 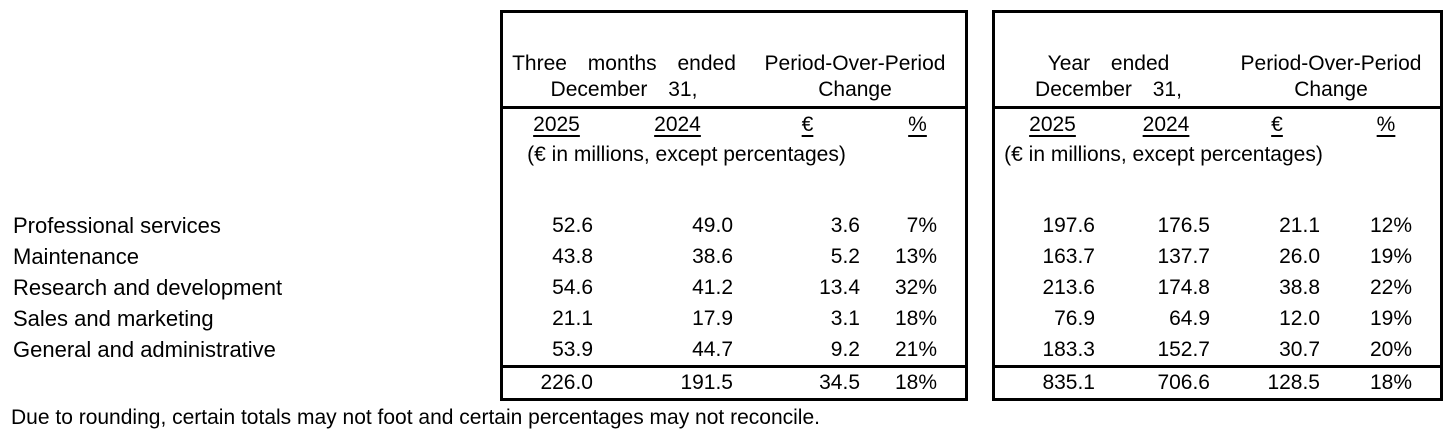 What do you see at coordinates (1183, 349) in the screenshot?
I see `data-cell: 152.7` at bounding box center [1183, 349].